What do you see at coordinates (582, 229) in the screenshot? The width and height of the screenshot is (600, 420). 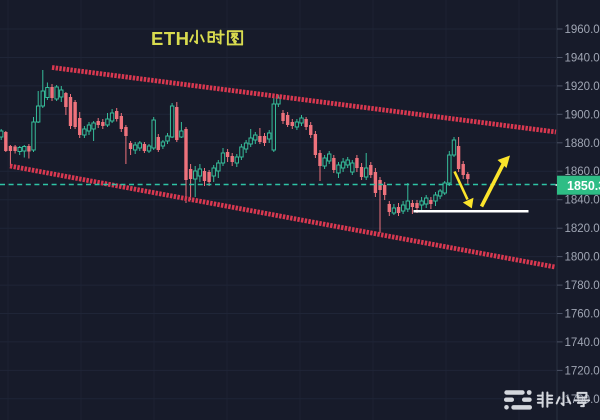 I see `svg-text: 1820.0` at bounding box center [582, 229].